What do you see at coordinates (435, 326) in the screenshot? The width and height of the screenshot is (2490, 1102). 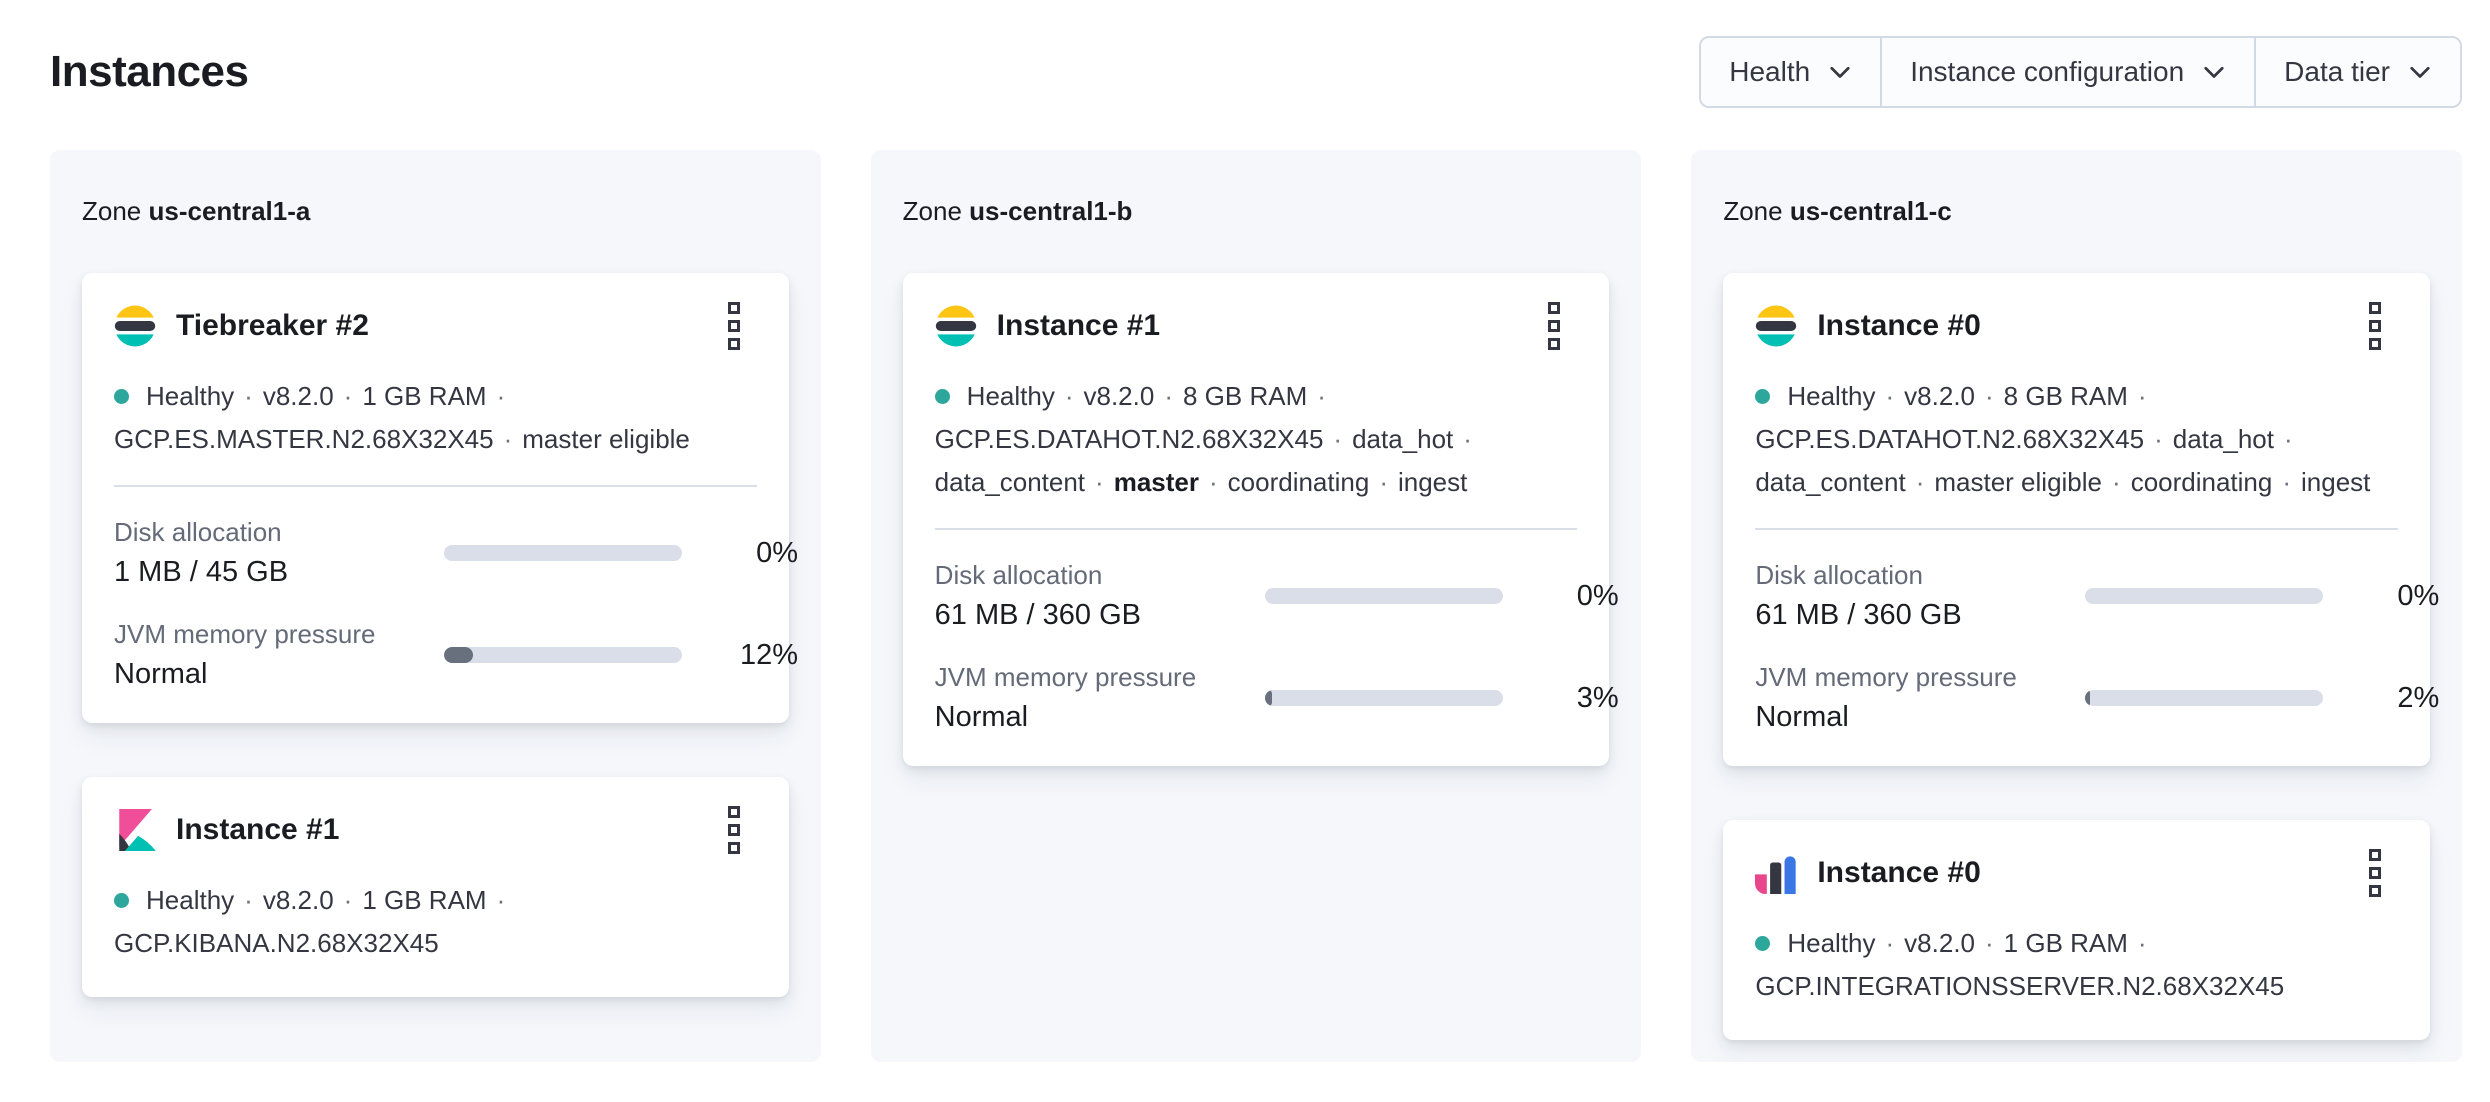 I see `instance-card-header: Tiebreaker #2` at bounding box center [435, 326].